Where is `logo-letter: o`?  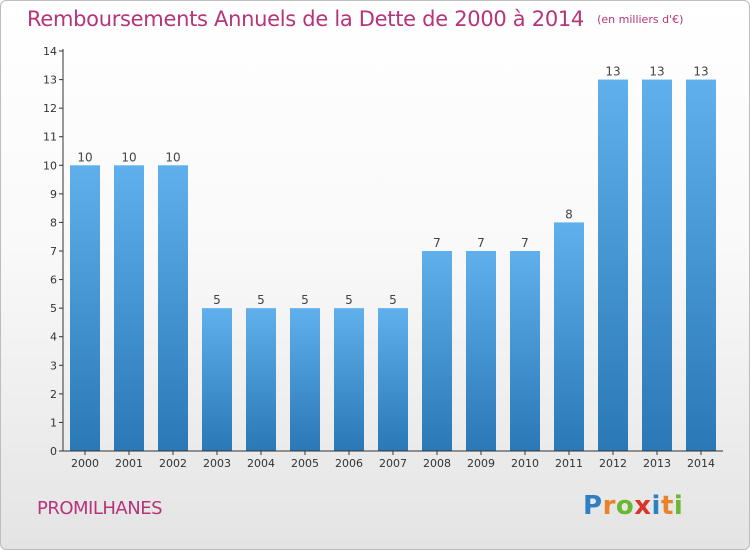
logo-letter: o is located at coordinates (625, 506).